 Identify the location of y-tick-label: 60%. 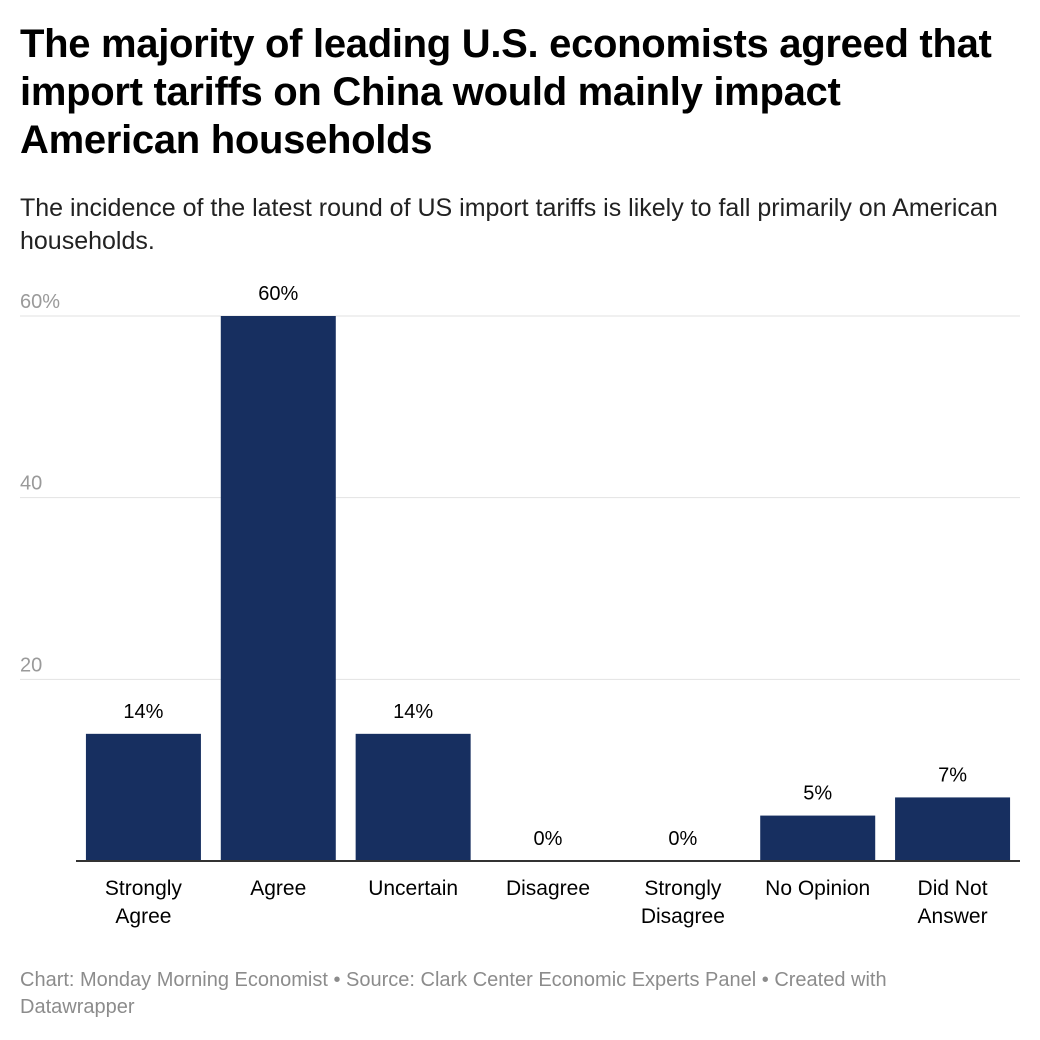
(40, 302).